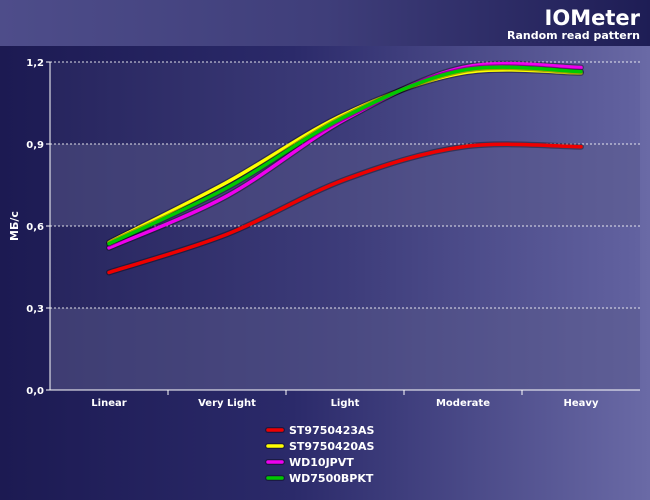 The image size is (650, 500). I want to click on legend-label: ST9750423AS, so click(332, 430).